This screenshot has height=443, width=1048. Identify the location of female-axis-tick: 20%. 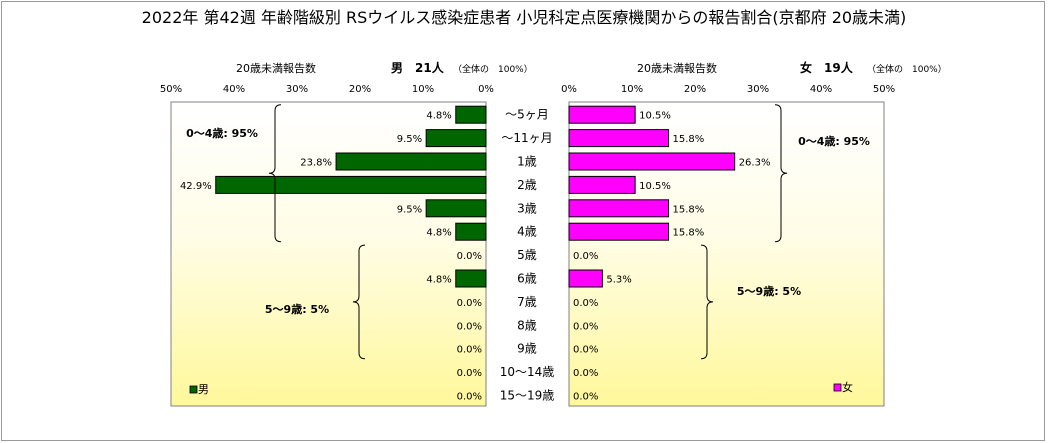
(695, 89).